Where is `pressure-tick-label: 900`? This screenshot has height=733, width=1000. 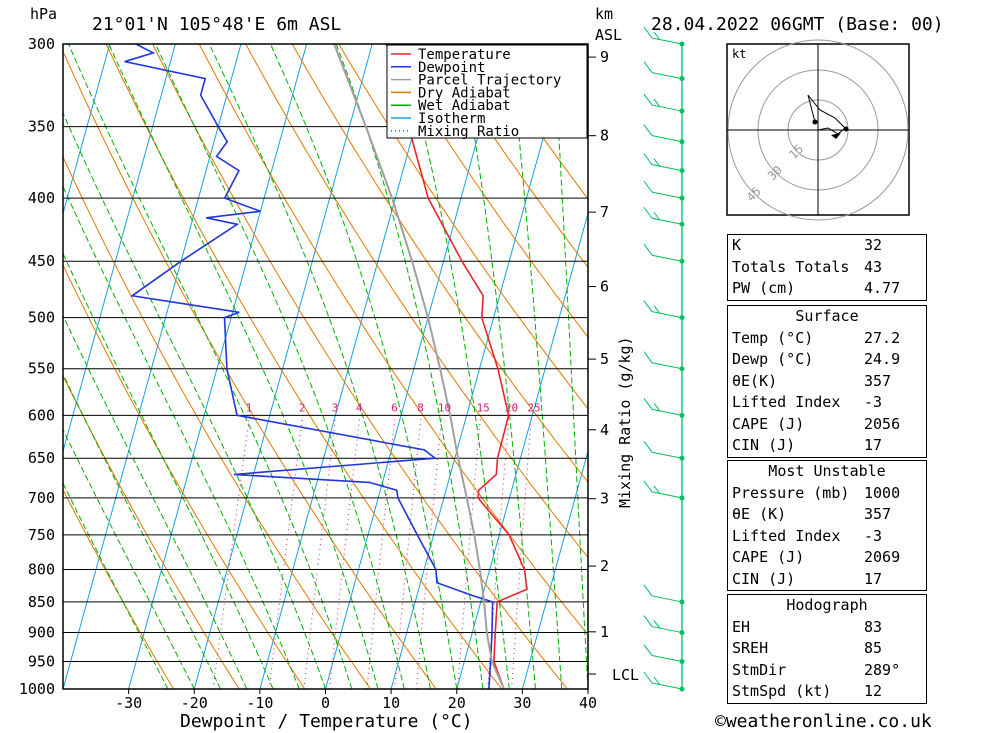 pressure-tick-label: 900 is located at coordinates (41, 633).